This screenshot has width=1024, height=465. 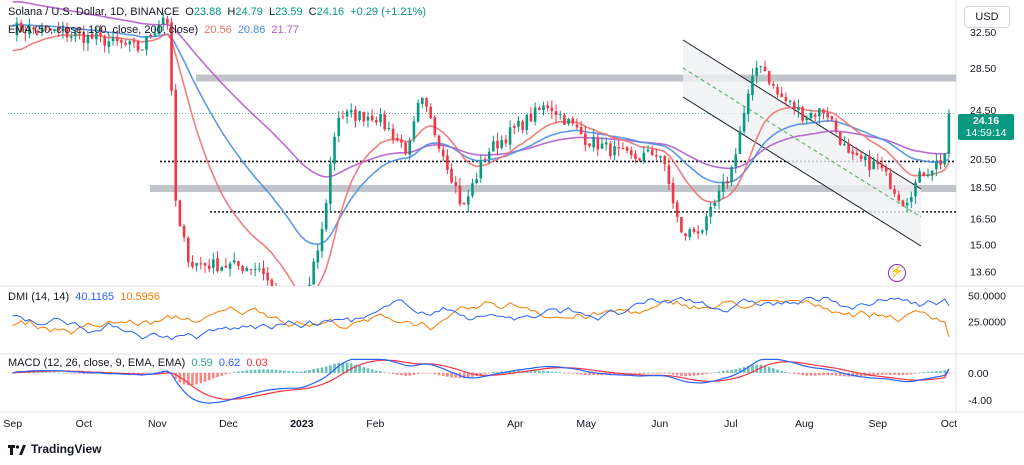 What do you see at coordinates (980, 401) in the screenshot?
I see `macd-tick-label: -4.00` at bounding box center [980, 401].